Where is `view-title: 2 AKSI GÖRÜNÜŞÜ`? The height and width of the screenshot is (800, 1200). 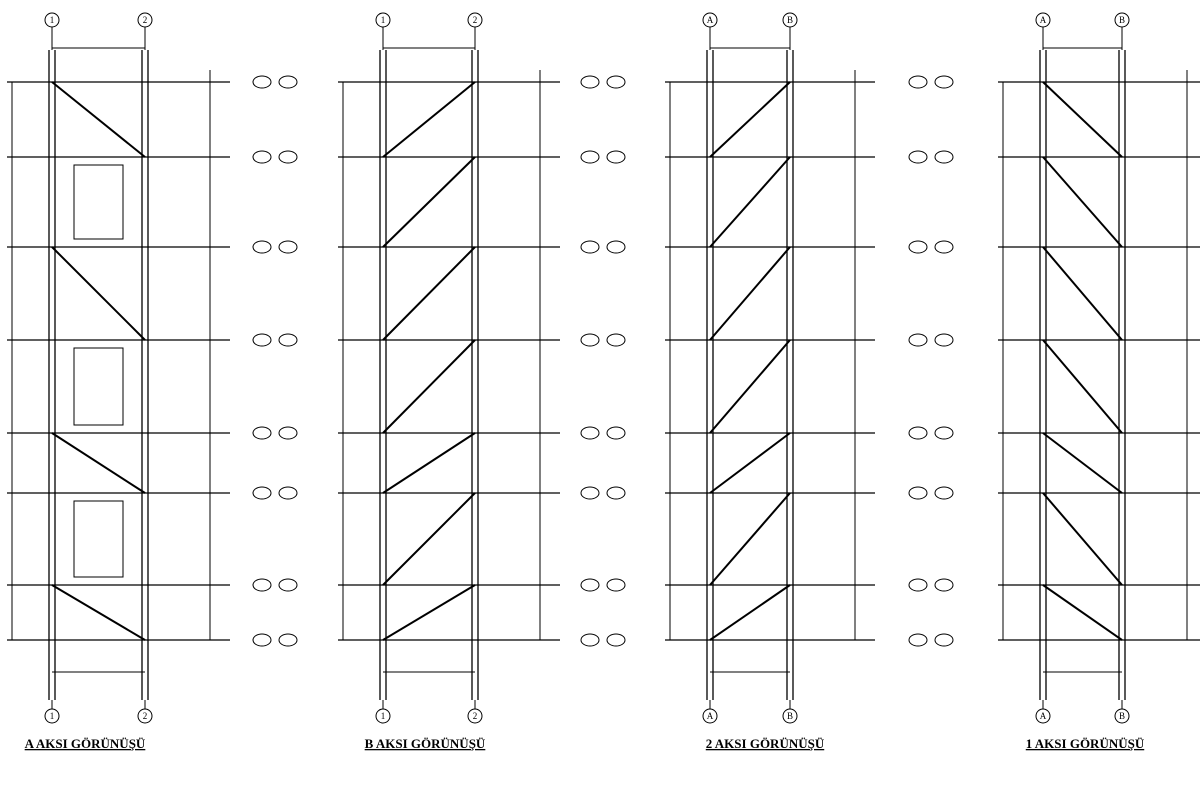
view-title: 2 AKSI GÖRÜNÜŞÜ is located at coordinates (765, 743).